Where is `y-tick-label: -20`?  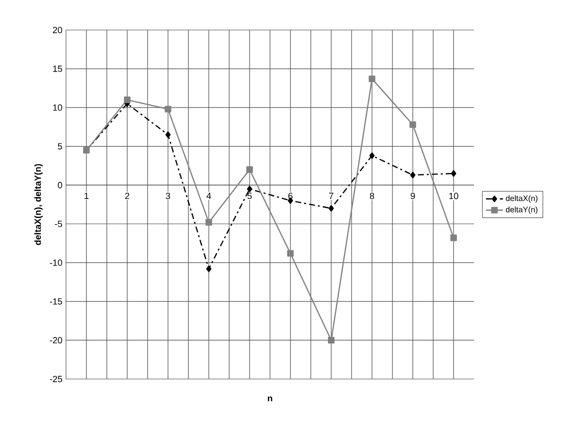 y-tick-label: -20 is located at coordinates (56, 340).